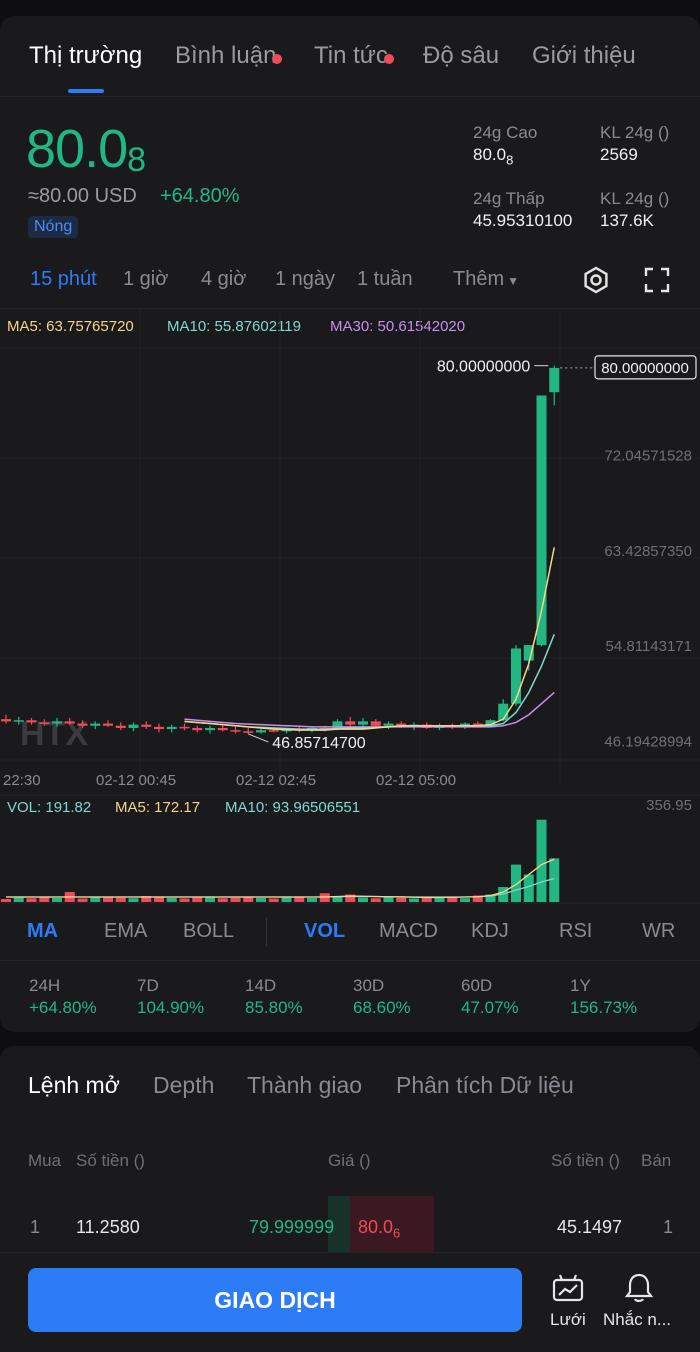  I want to click on tabs-divider, so click(350, 96).